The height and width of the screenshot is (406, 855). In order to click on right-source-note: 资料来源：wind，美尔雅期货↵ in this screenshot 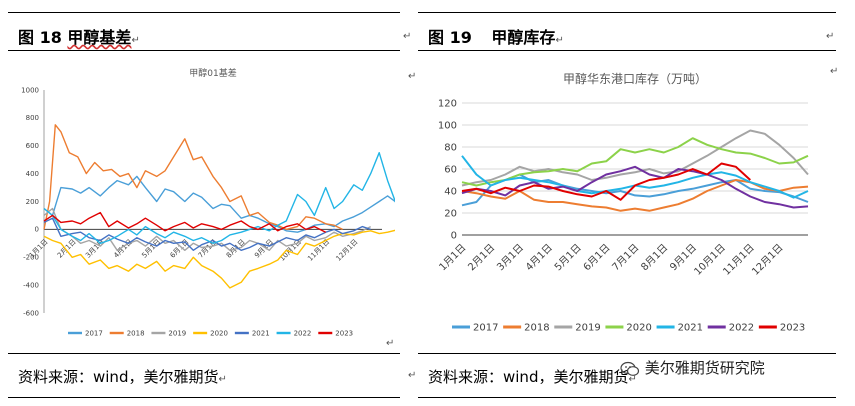, I will do `click(532, 376)`.